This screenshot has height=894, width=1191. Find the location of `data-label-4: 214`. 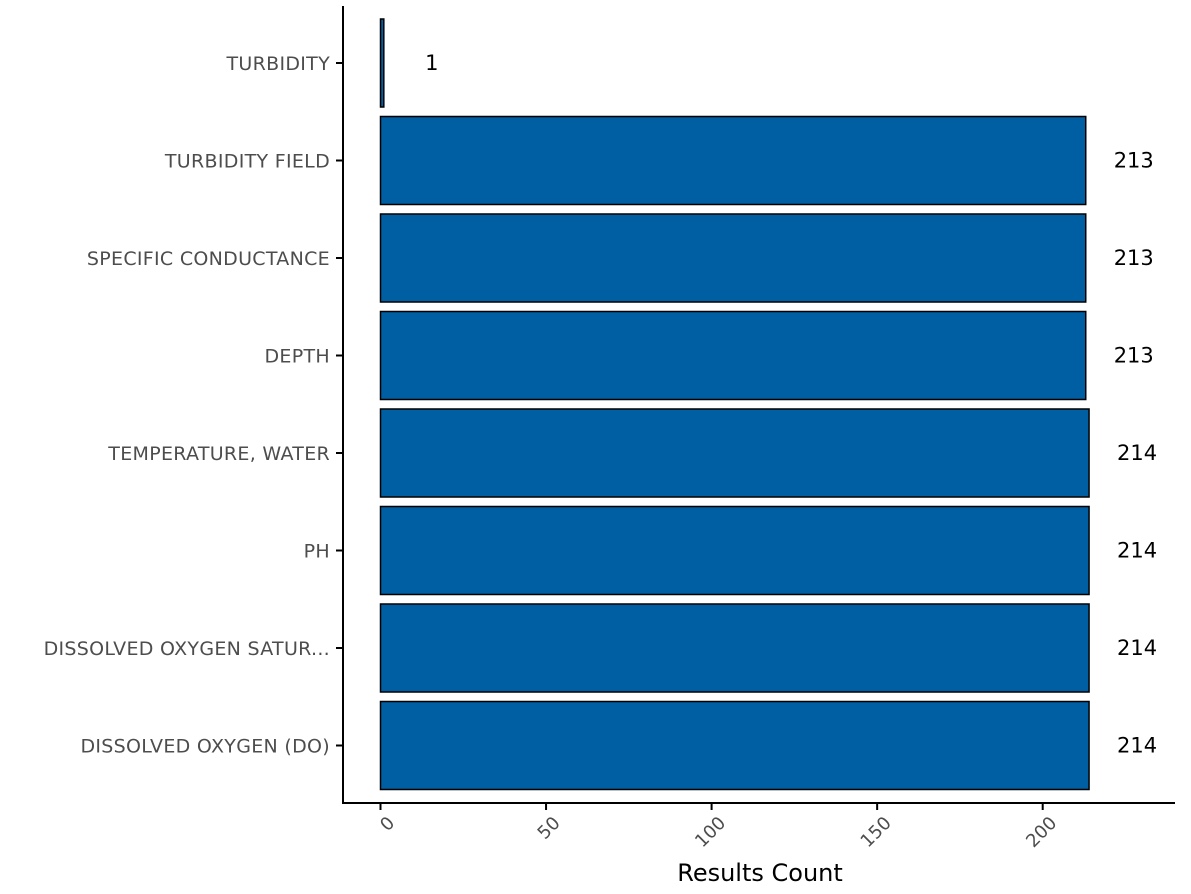

data-label-4: 214 is located at coordinates (1137, 453).